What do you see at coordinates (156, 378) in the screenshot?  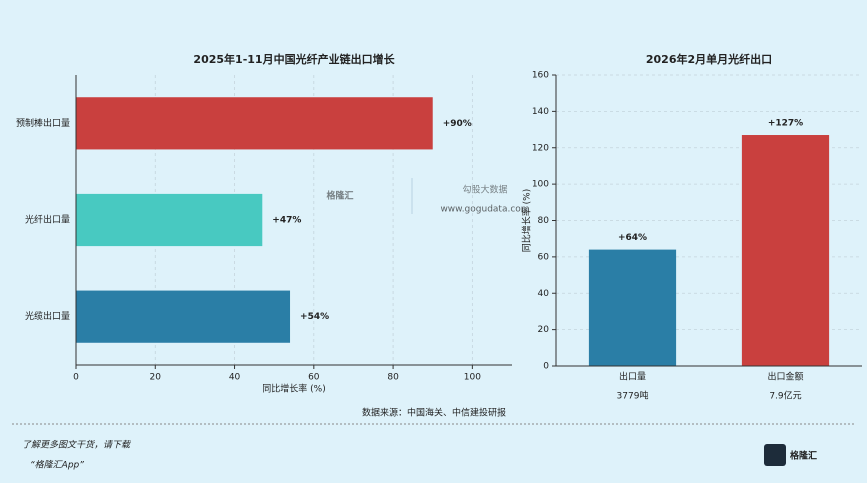 I see `x-tick-label: 20` at bounding box center [156, 378].